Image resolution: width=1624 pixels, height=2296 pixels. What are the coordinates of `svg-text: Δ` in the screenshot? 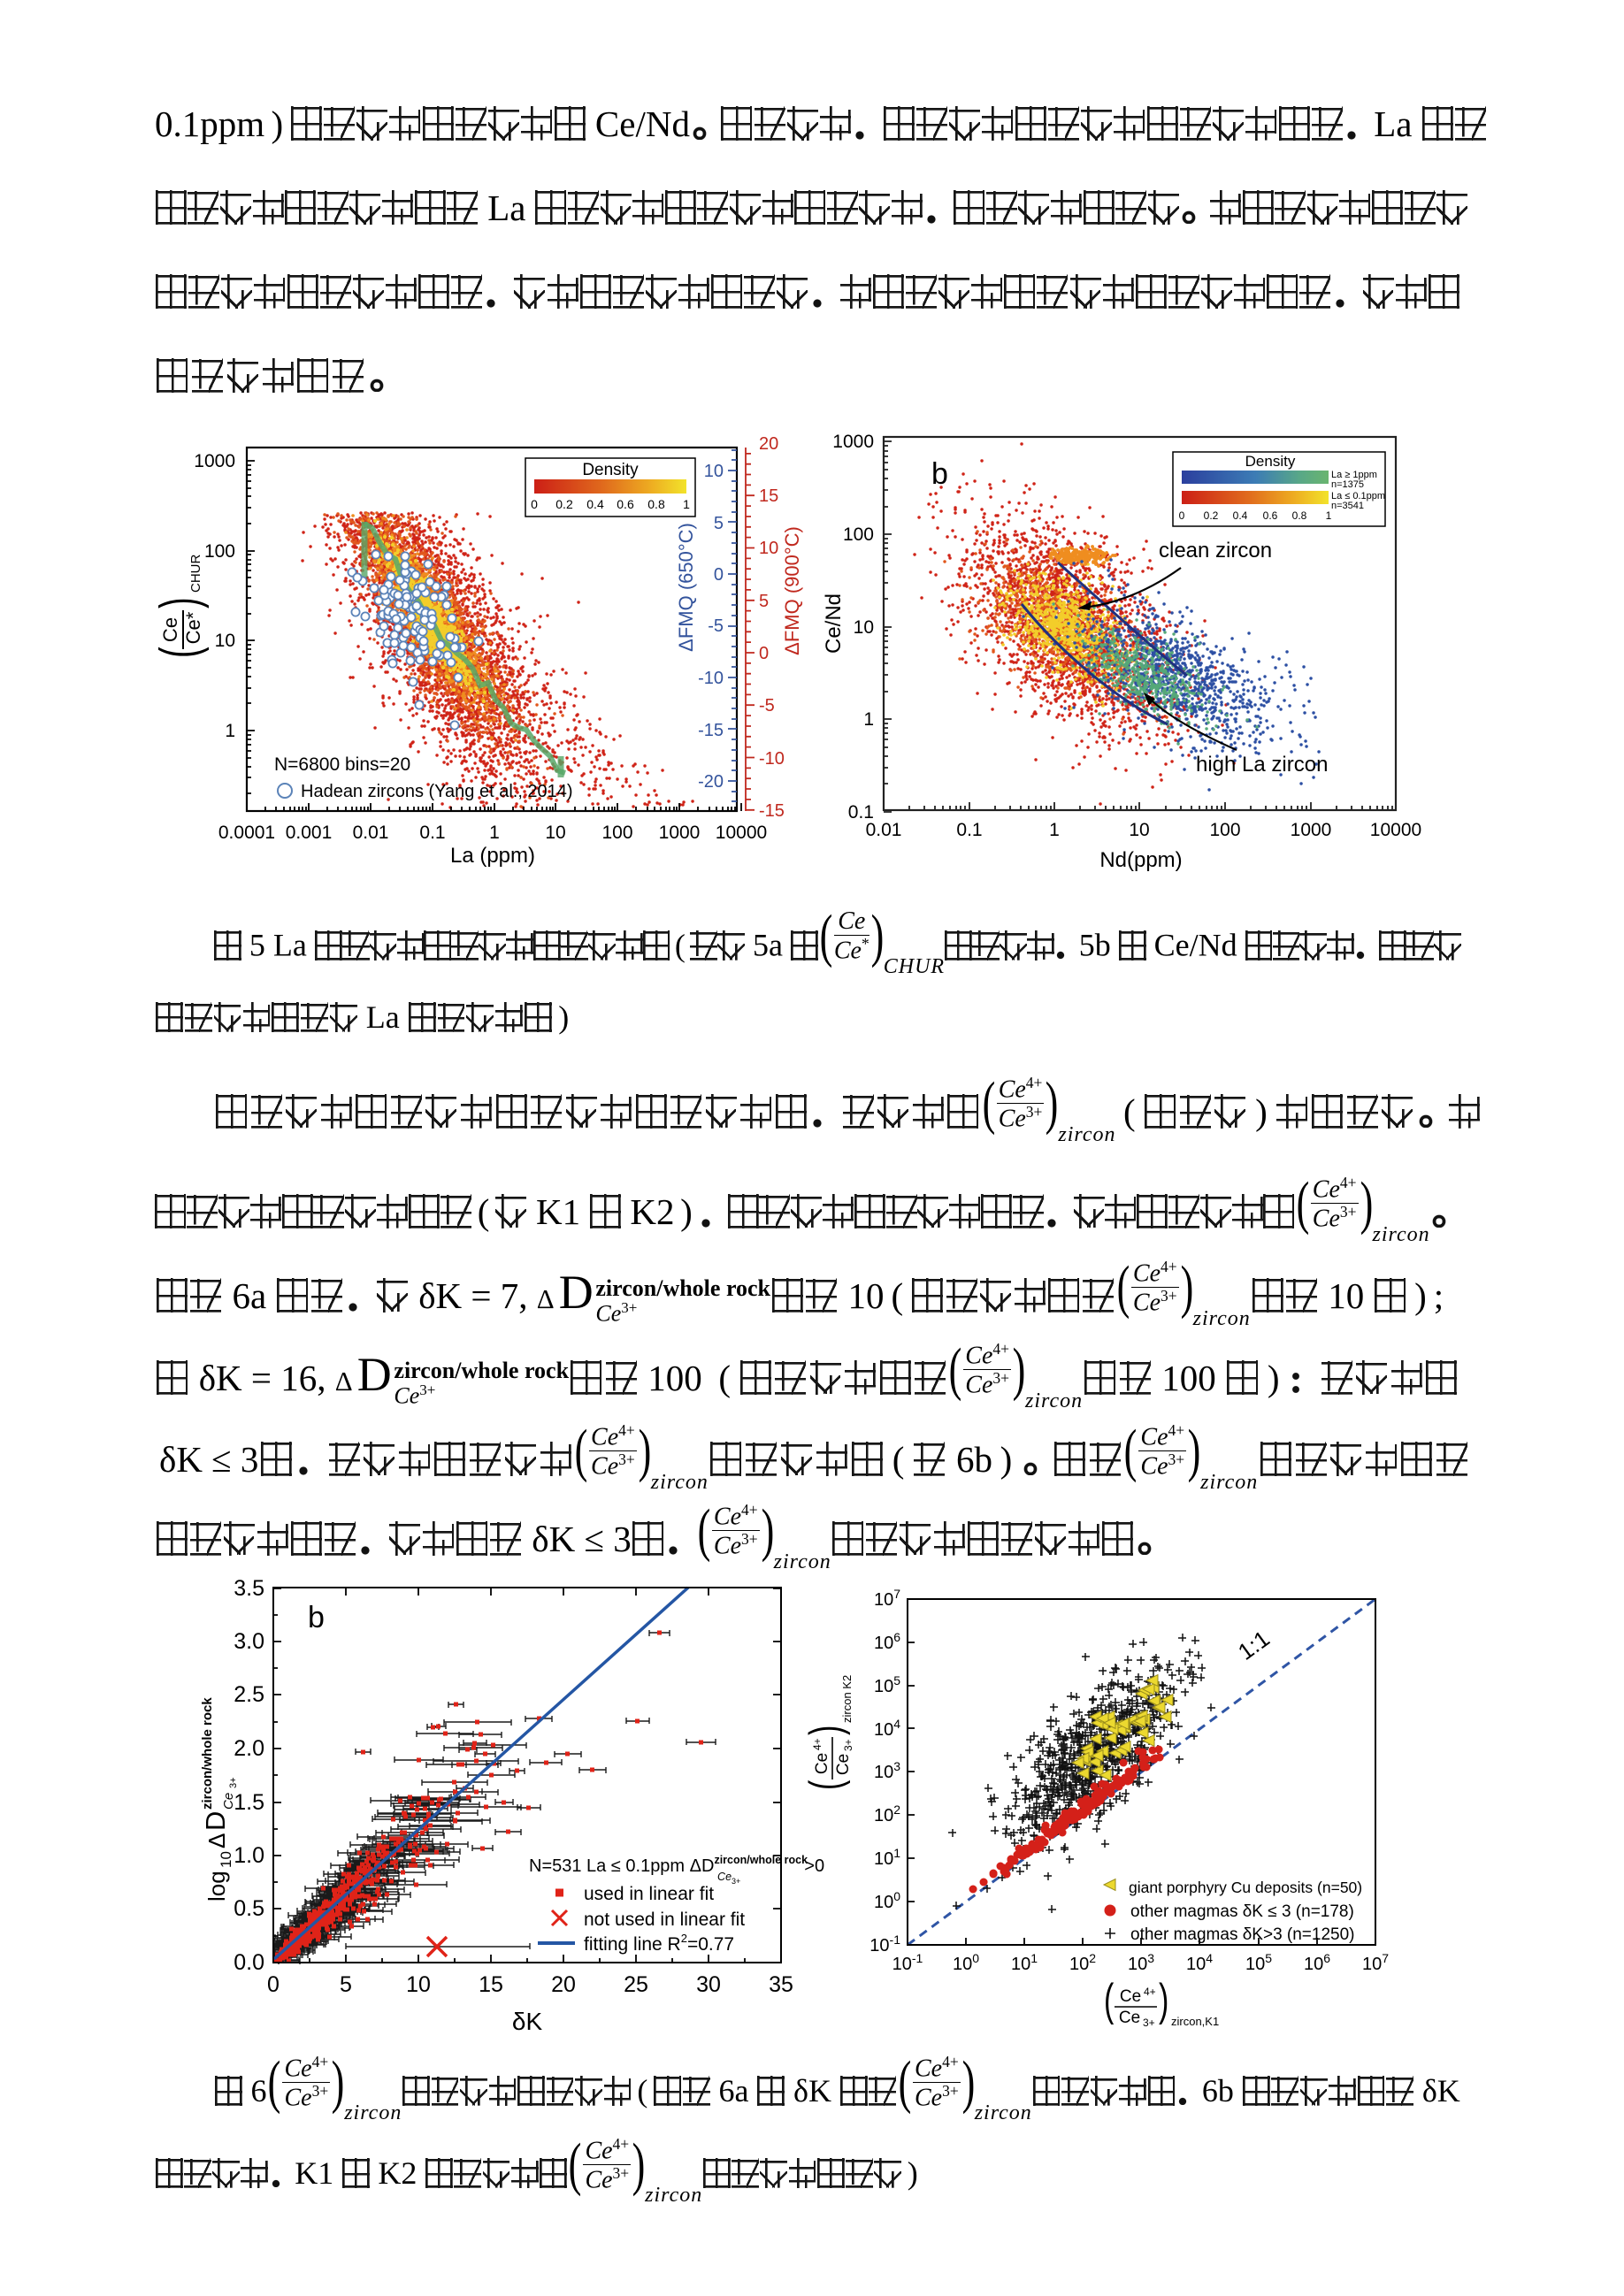 It's located at (216, 1840).